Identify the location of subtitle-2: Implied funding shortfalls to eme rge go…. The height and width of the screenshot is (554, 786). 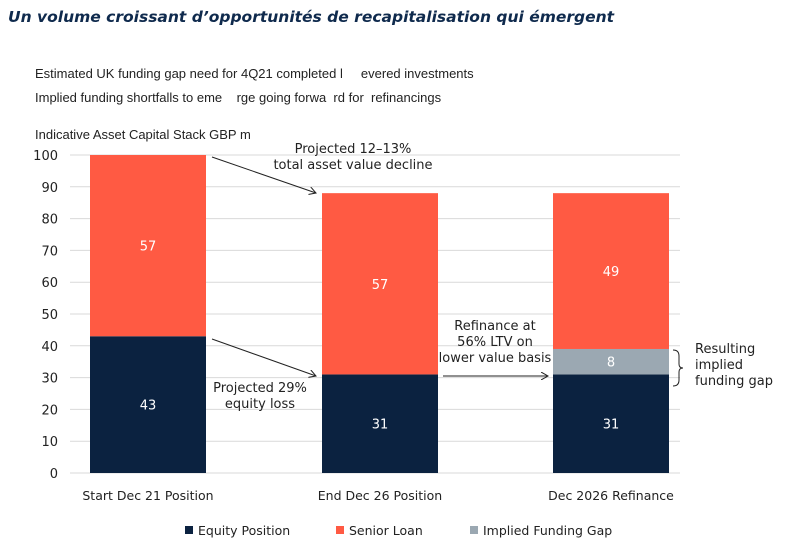
(238, 97).